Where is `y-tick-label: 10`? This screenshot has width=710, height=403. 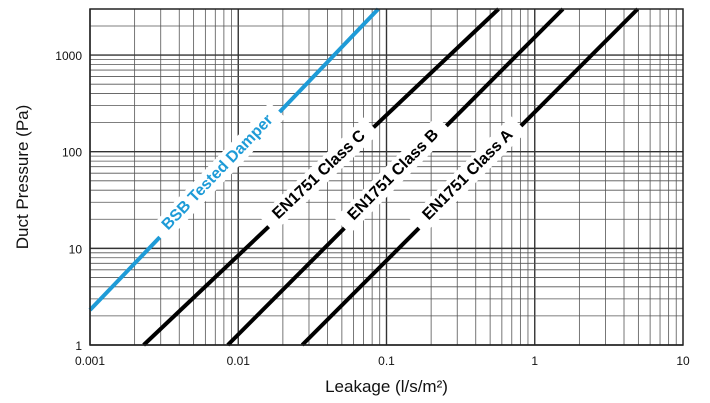 y-tick-label: 10 is located at coordinates (76, 249).